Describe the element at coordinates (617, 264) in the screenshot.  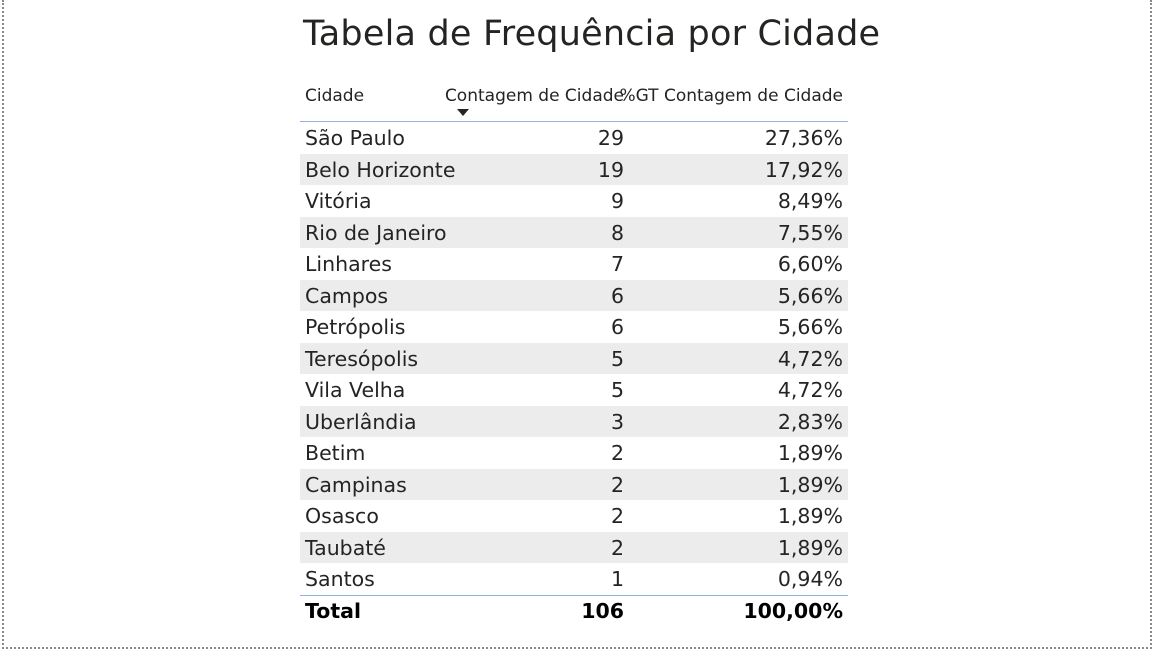
I see `count-cell: 7` at that location.